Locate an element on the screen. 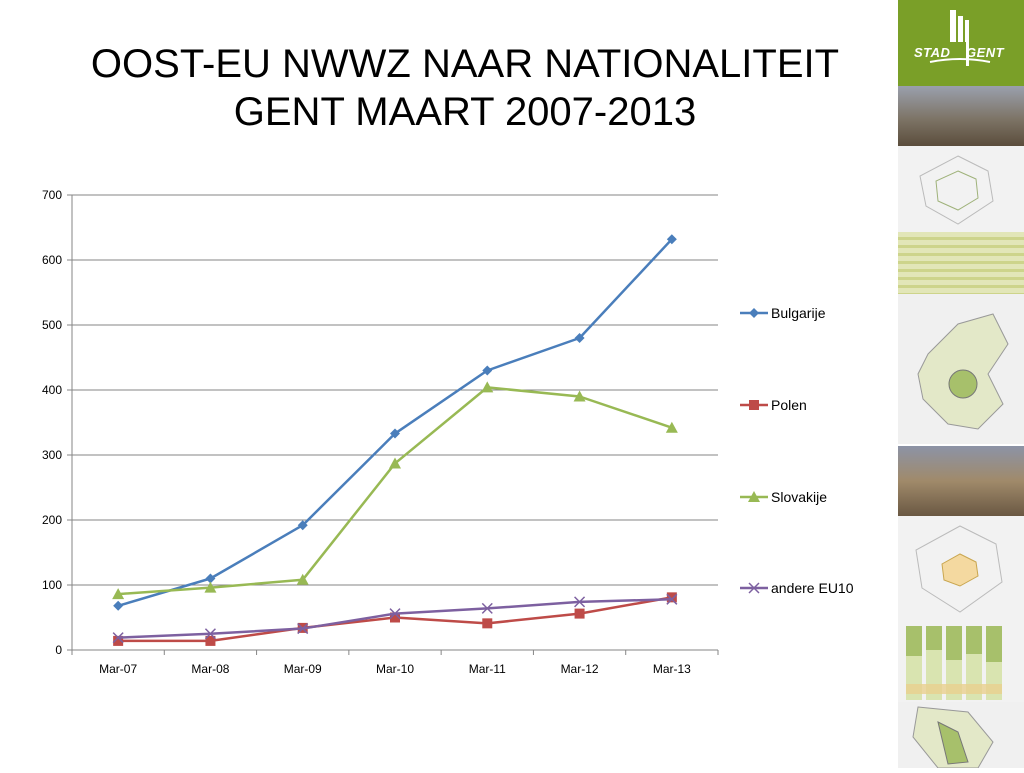  x-tick-label: Mar-09 is located at coordinates (303, 669).